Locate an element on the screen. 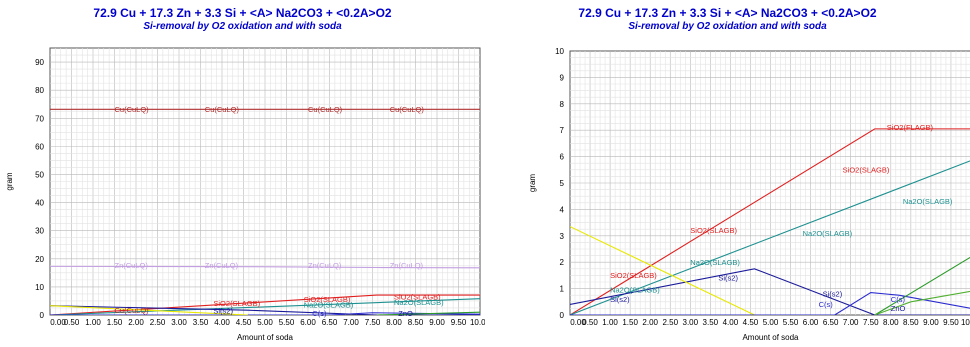  left-chart-subtitle: Si-removal by O2 oxidation and with soda is located at coordinates (242, 26).